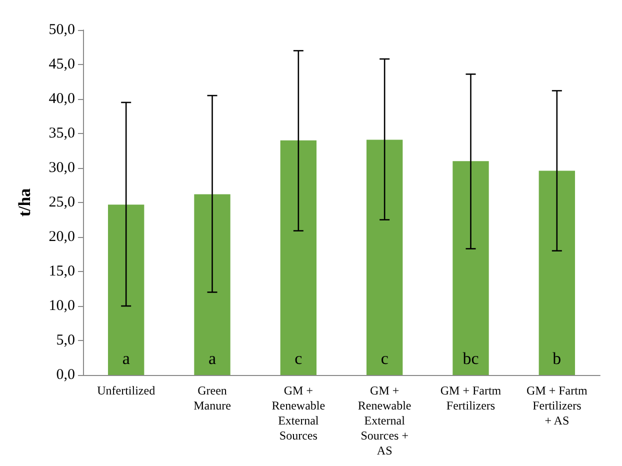 This screenshot has width=622, height=466. I want to click on x-tick-label: Green Manure, so click(212, 398).